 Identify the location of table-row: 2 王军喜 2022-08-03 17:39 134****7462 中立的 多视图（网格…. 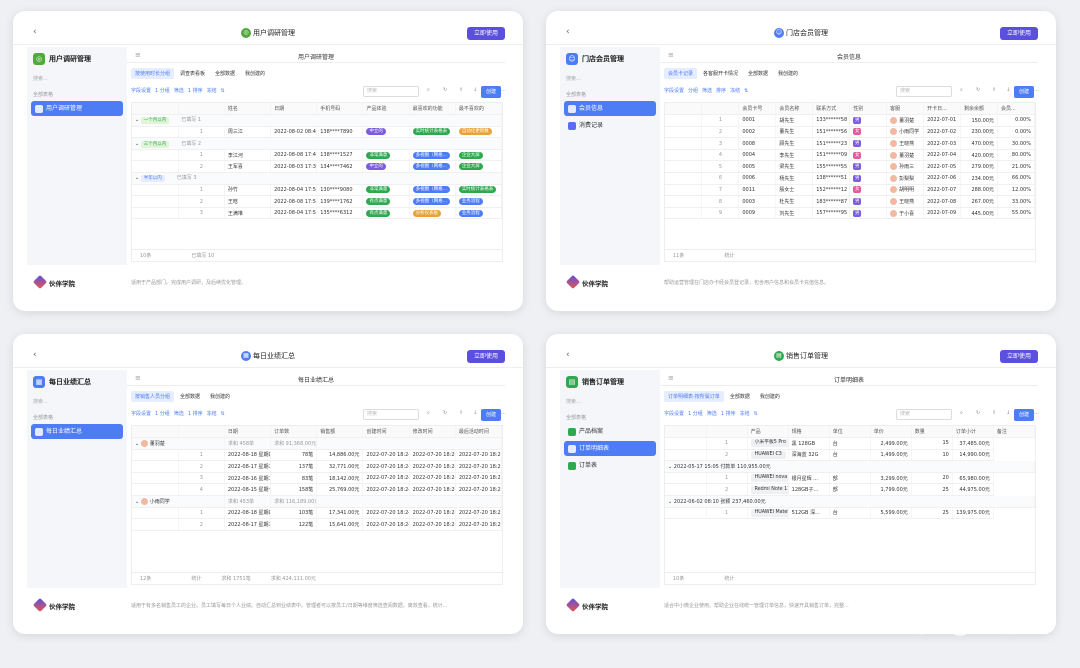
(317, 167).